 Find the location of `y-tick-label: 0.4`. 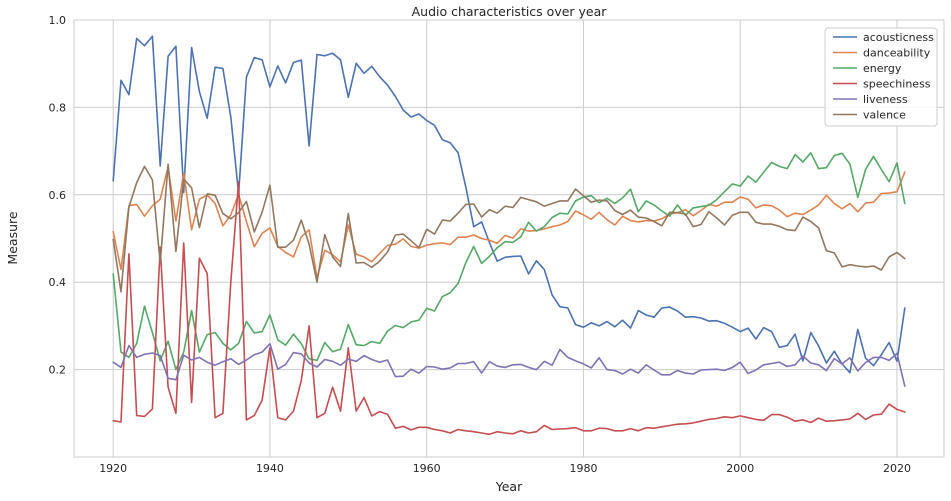

y-tick-label: 0.4 is located at coordinates (58, 282).